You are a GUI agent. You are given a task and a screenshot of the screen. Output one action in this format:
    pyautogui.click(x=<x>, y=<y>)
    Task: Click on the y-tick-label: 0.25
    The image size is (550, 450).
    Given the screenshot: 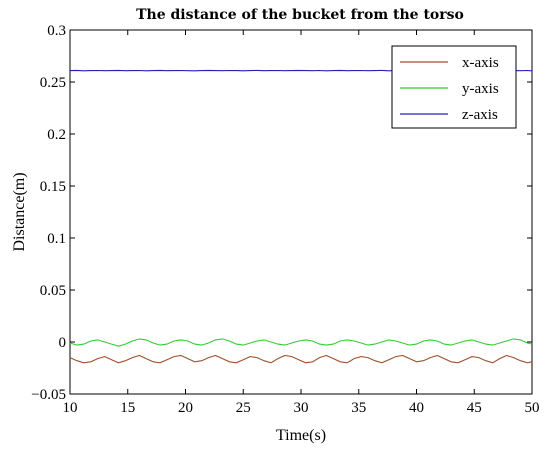 What is the action you would take?
    pyautogui.click(x=53, y=83)
    